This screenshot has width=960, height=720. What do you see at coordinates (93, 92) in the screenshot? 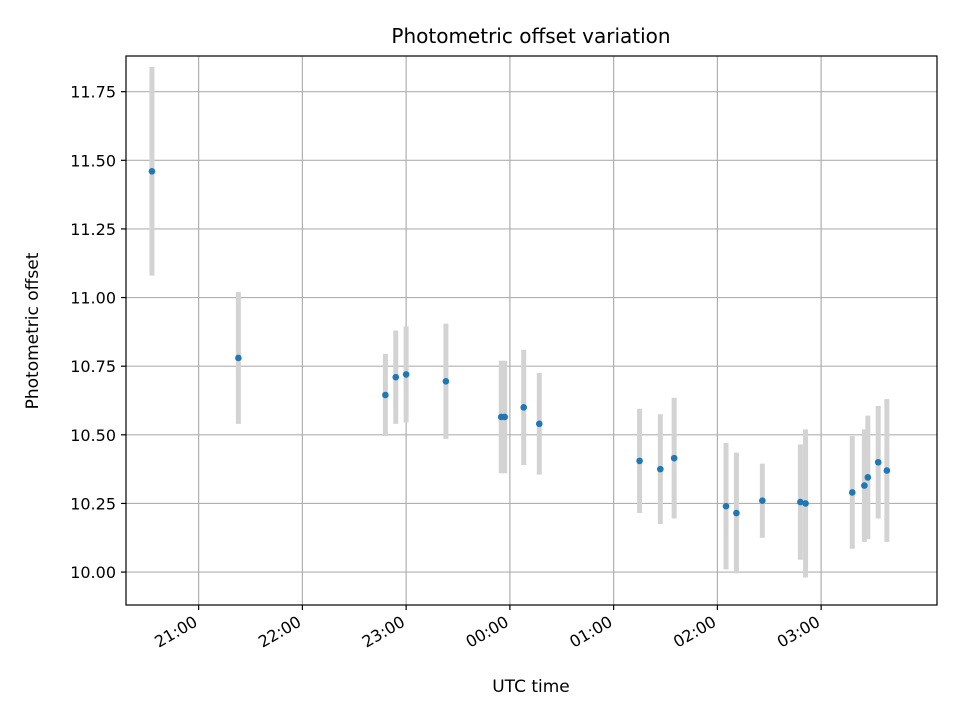
I see `y-tick-label: 11.75` at bounding box center [93, 92].